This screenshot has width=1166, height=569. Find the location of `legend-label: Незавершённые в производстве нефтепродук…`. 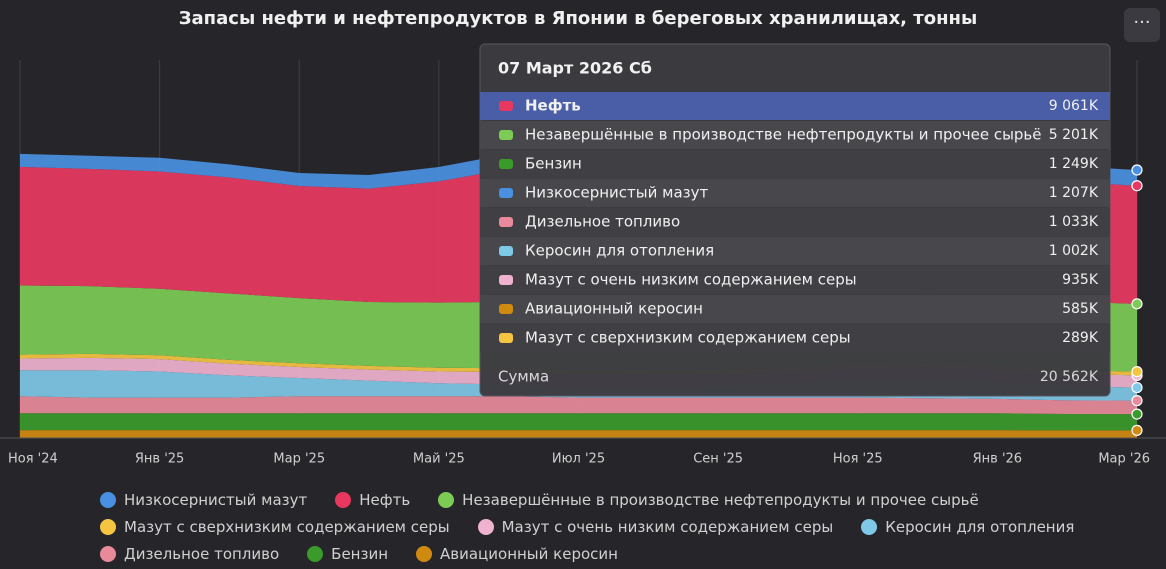

legend-label: Незавершённые в производстве нефтепродук… is located at coordinates (720, 499).